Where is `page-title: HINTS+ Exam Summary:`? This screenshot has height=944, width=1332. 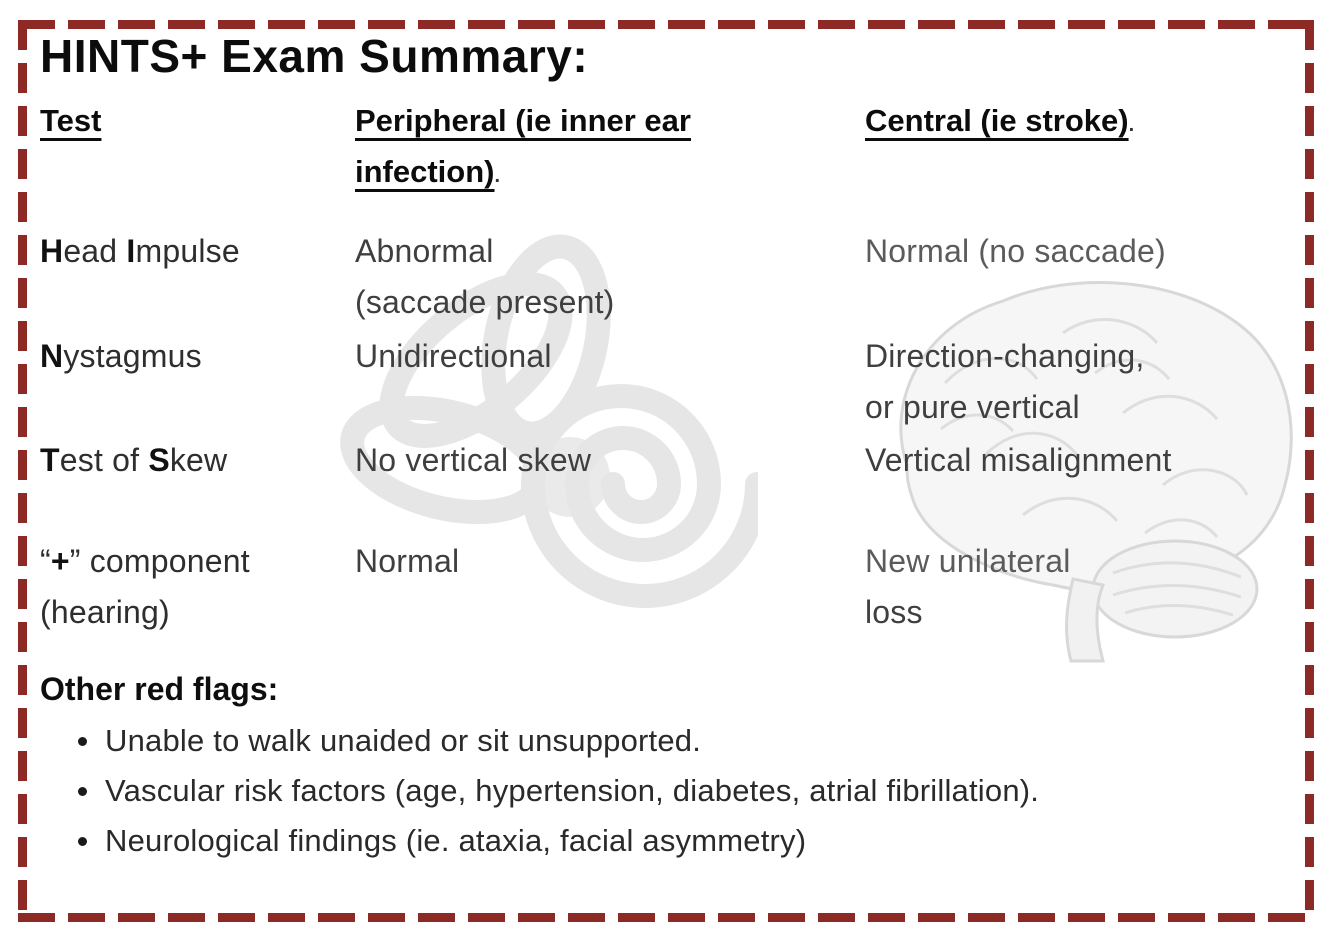 page-title: HINTS+ Exam Summary: is located at coordinates (314, 56).